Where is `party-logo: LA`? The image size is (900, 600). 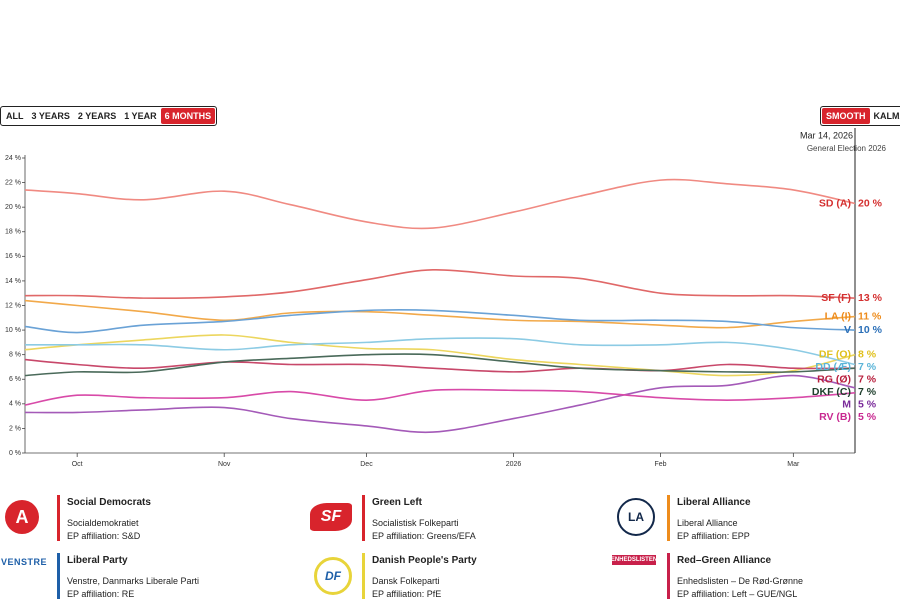 party-logo: LA is located at coordinates (636, 517).